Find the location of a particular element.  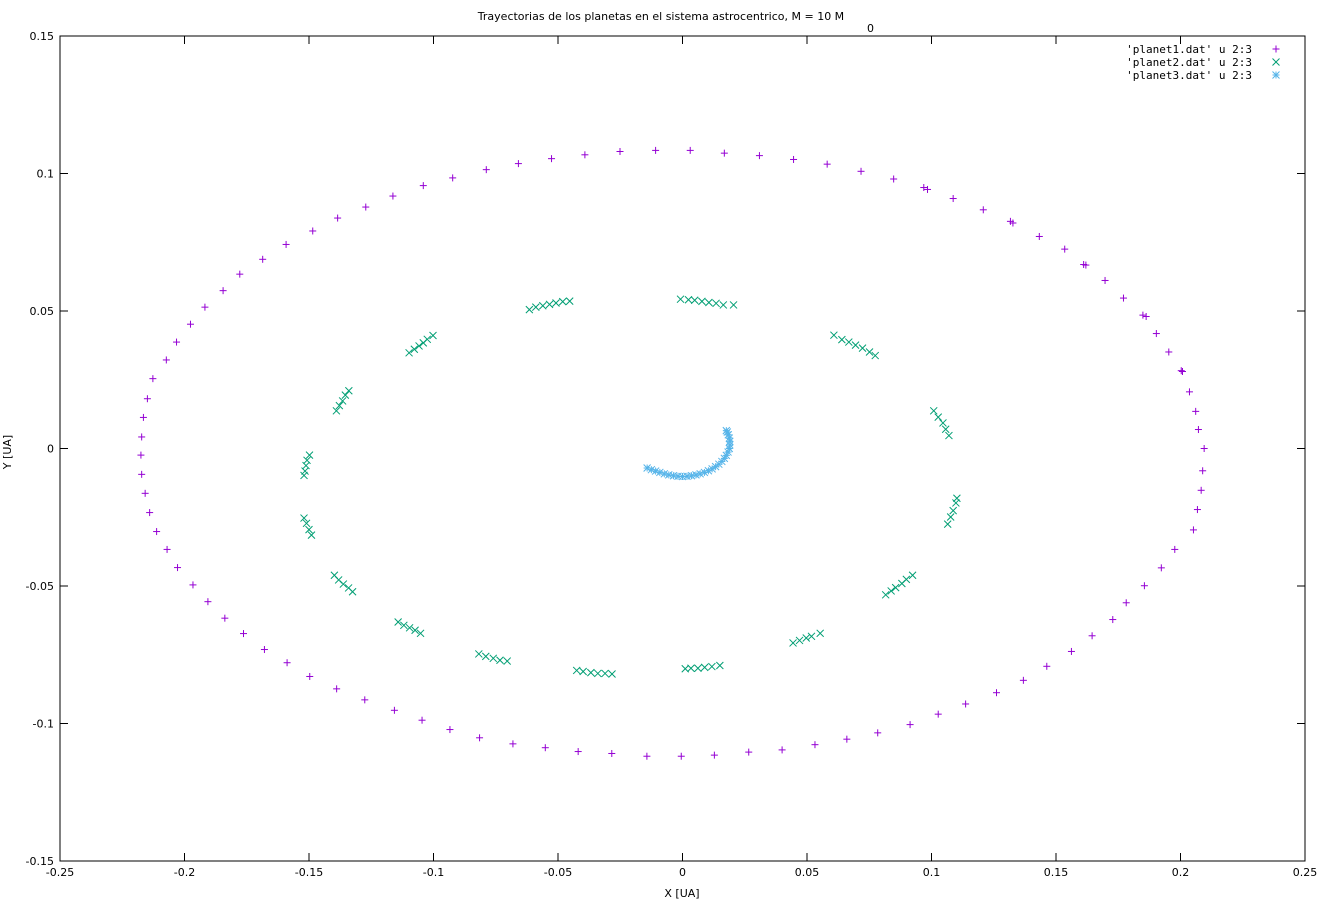

legend-label-1: 'planet1.dat' u 2:3 is located at coordinates (1189, 49).